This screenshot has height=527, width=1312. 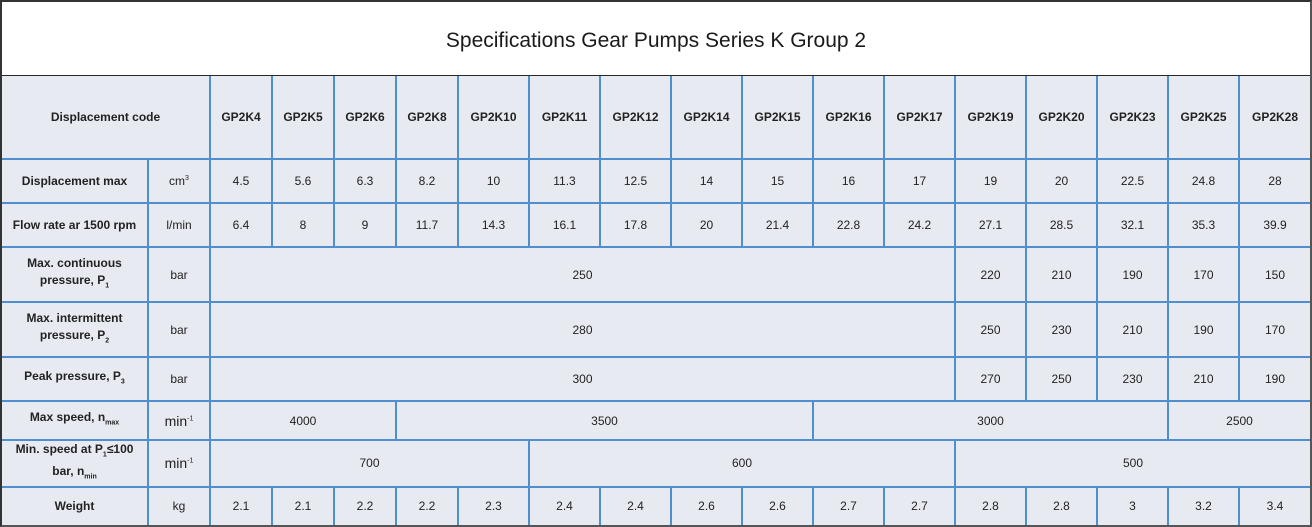 What do you see at coordinates (303, 420) in the screenshot?
I see `table-cell-merged: 4000` at bounding box center [303, 420].